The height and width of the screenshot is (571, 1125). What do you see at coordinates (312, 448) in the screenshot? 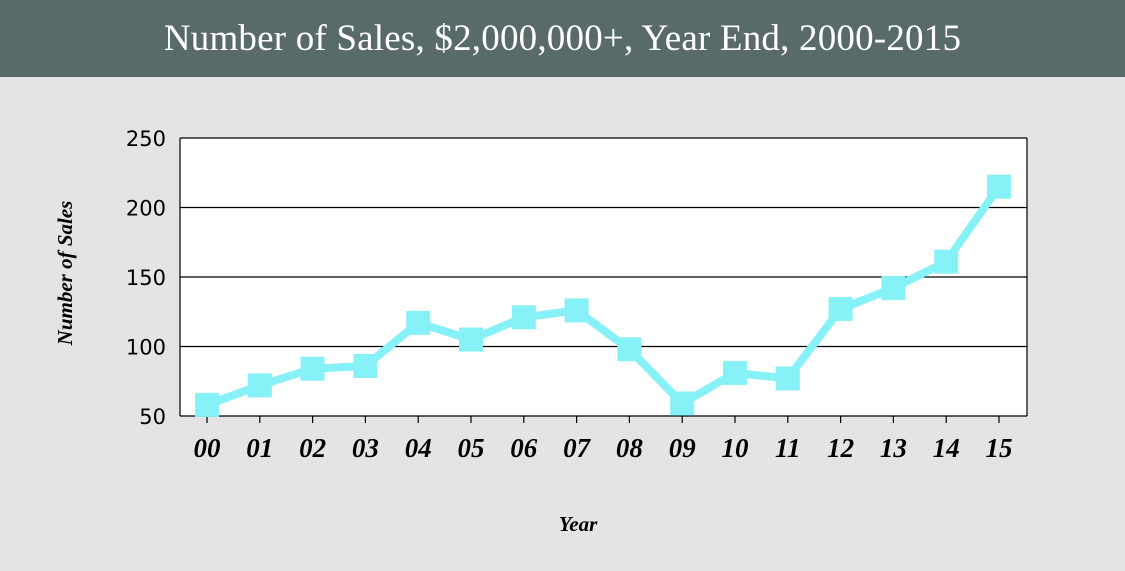
I see `x-tick-label: 02` at bounding box center [312, 448].